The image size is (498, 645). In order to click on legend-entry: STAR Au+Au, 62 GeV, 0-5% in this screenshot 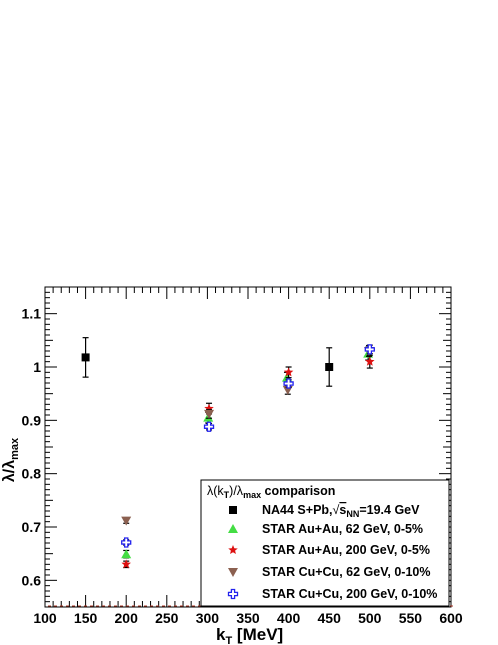, I will do `click(325, 529)`.